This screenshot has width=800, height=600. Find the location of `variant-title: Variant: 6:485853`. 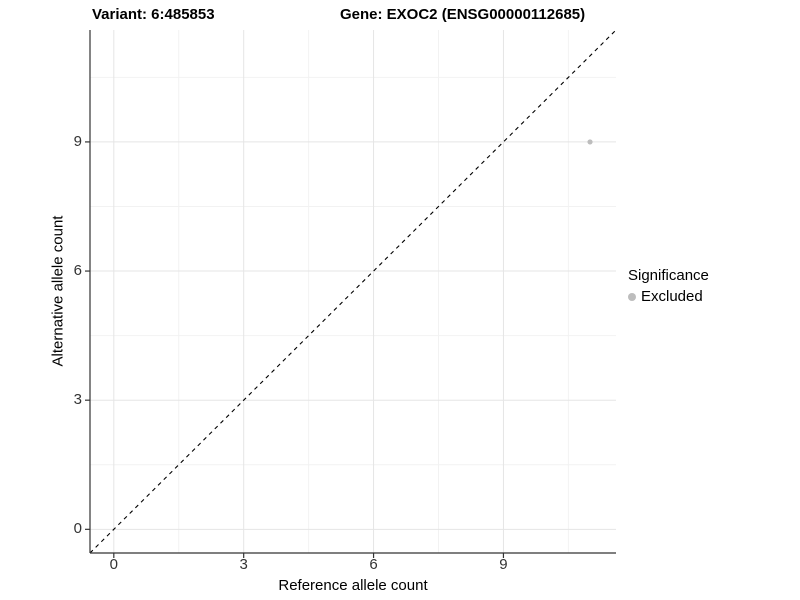

variant-title: Variant: 6:485853 is located at coordinates (153, 14).